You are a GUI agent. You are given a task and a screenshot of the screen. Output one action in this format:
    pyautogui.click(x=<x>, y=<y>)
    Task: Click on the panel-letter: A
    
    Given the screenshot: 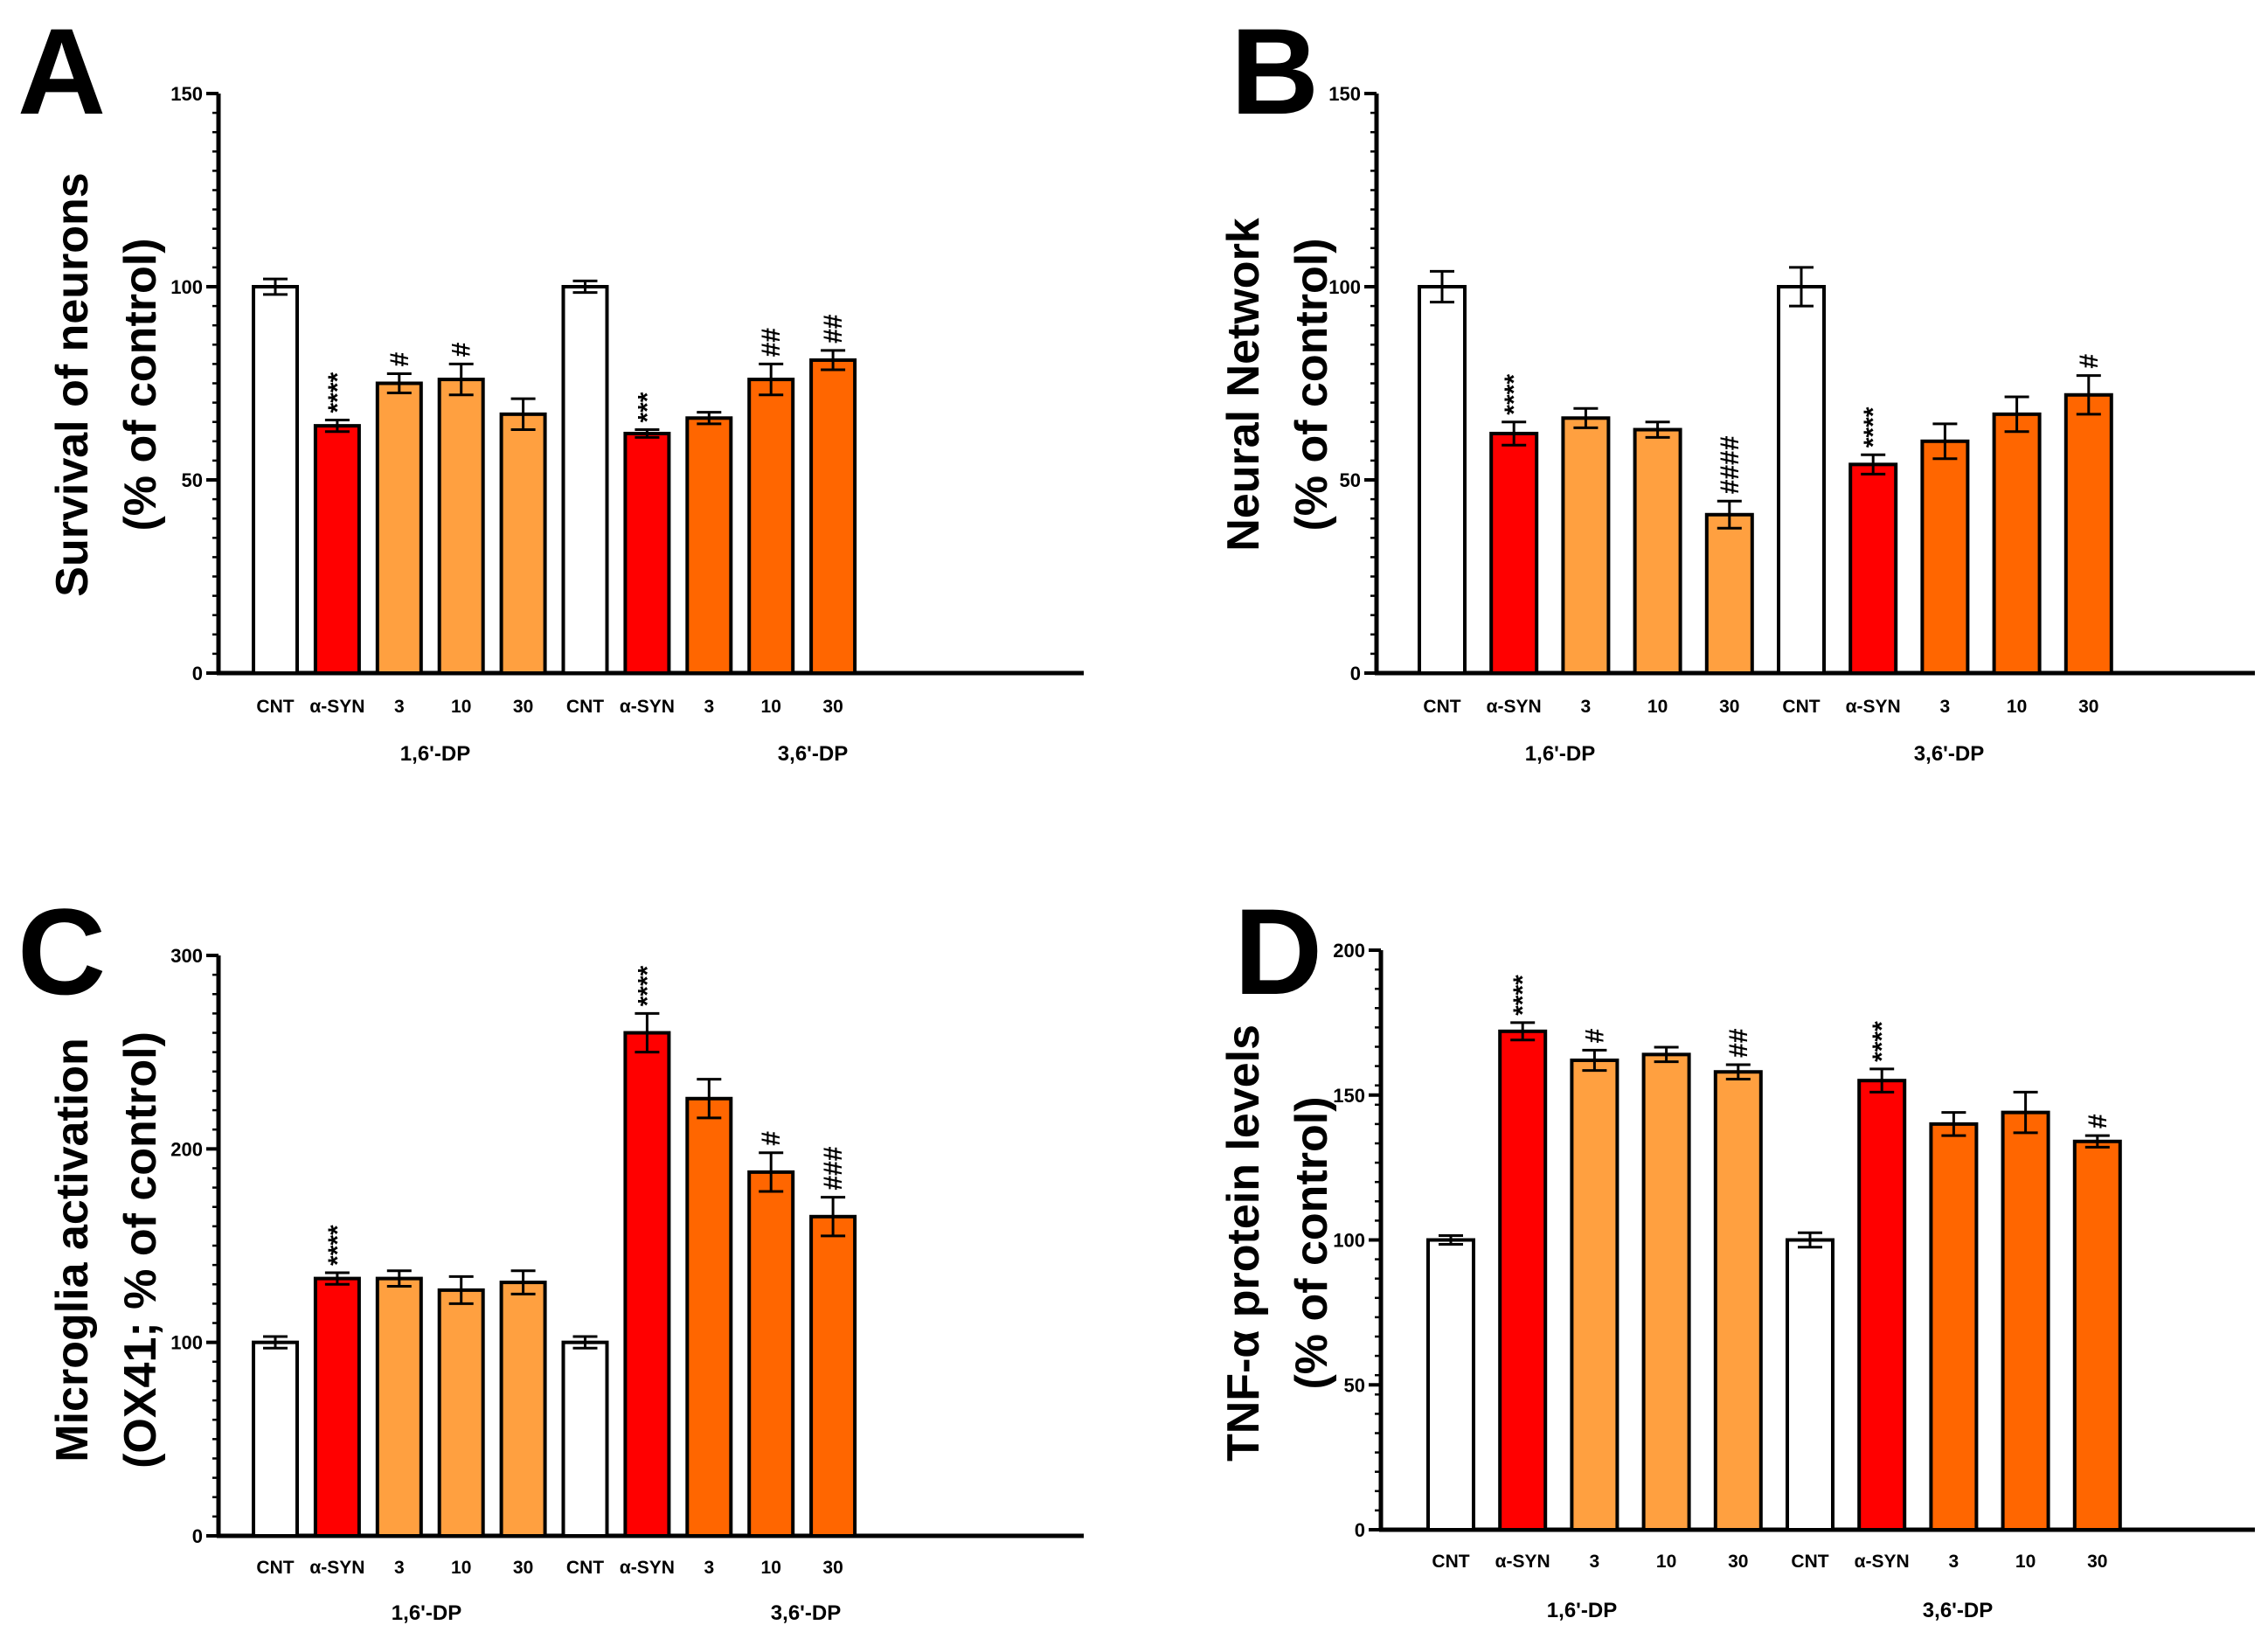 What is the action you would take?
    pyautogui.click(x=61, y=71)
    